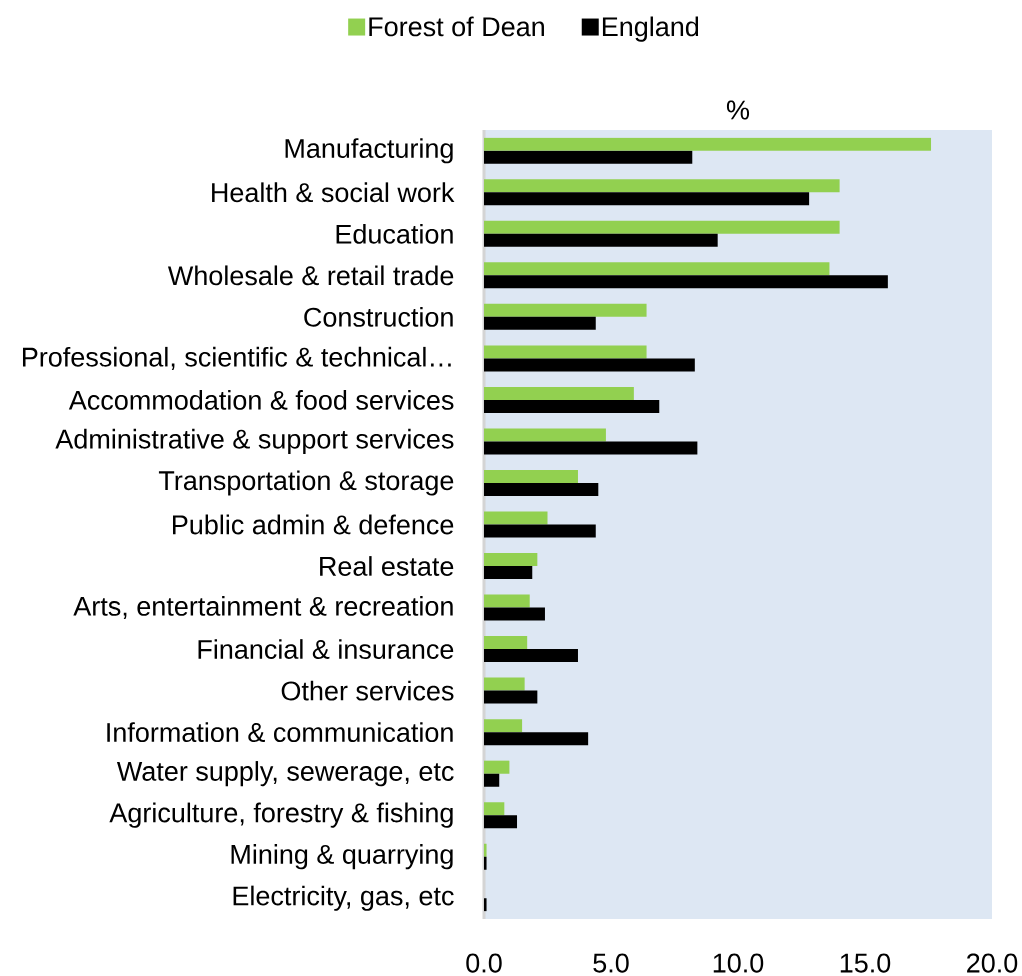 This screenshot has height=976, width=1022. What do you see at coordinates (378, 316) in the screenshot?
I see `y-tick-label: Construction` at bounding box center [378, 316].